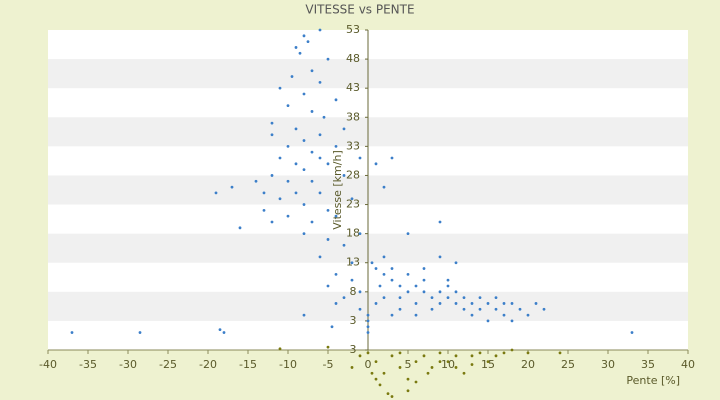 This screenshot has height=400, width=720. I want to click on y-tick-label: 43, so click(353, 87).